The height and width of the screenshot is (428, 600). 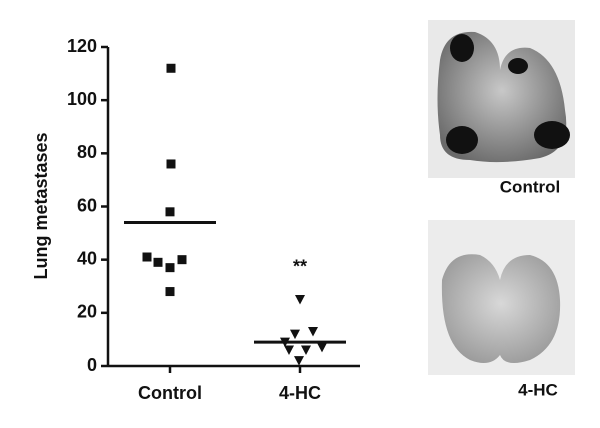 What do you see at coordinates (87, 152) in the screenshot?
I see `y-tick-label: 80` at bounding box center [87, 152].